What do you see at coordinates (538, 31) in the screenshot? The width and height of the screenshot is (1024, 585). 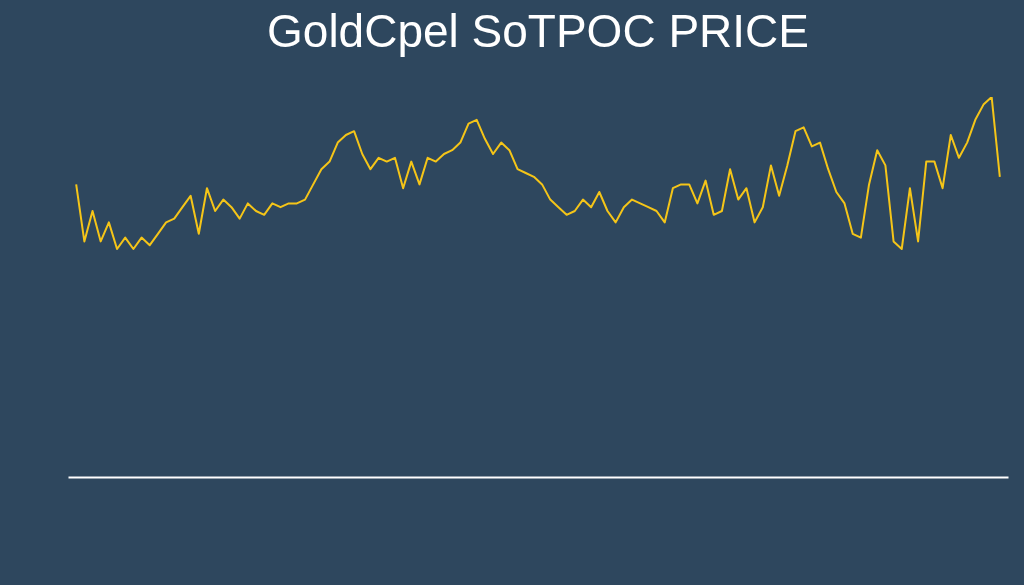 I see `chart-title: GoldCpel SoTPOC PRICE` at bounding box center [538, 31].